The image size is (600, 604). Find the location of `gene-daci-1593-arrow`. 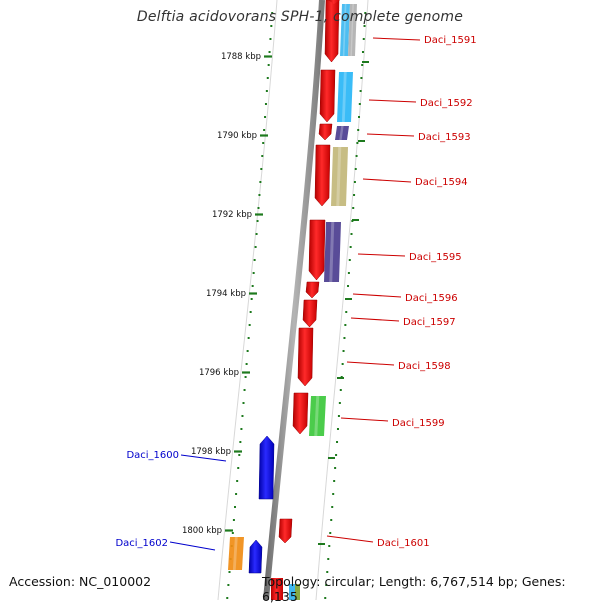

gene-daci-1593-arrow is located at coordinates (325, 132).